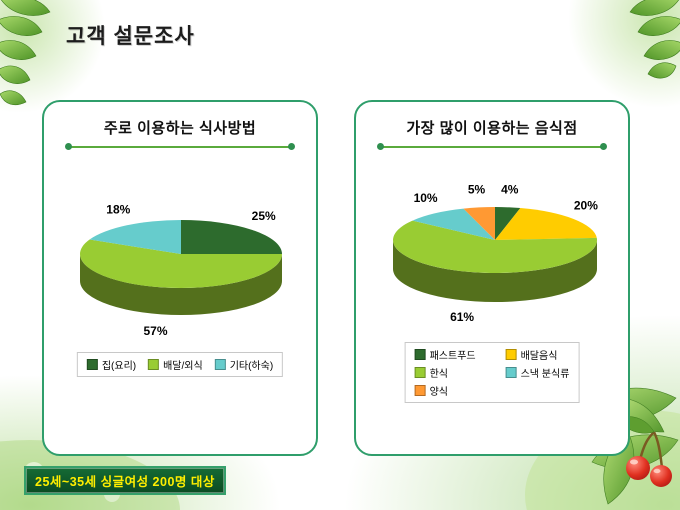 Image resolution: width=680 pixels, height=510 pixels. What do you see at coordinates (492, 128) in the screenshot?
I see `chart-title: 가장 많이 이용하는 음식점` at bounding box center [492, 128].